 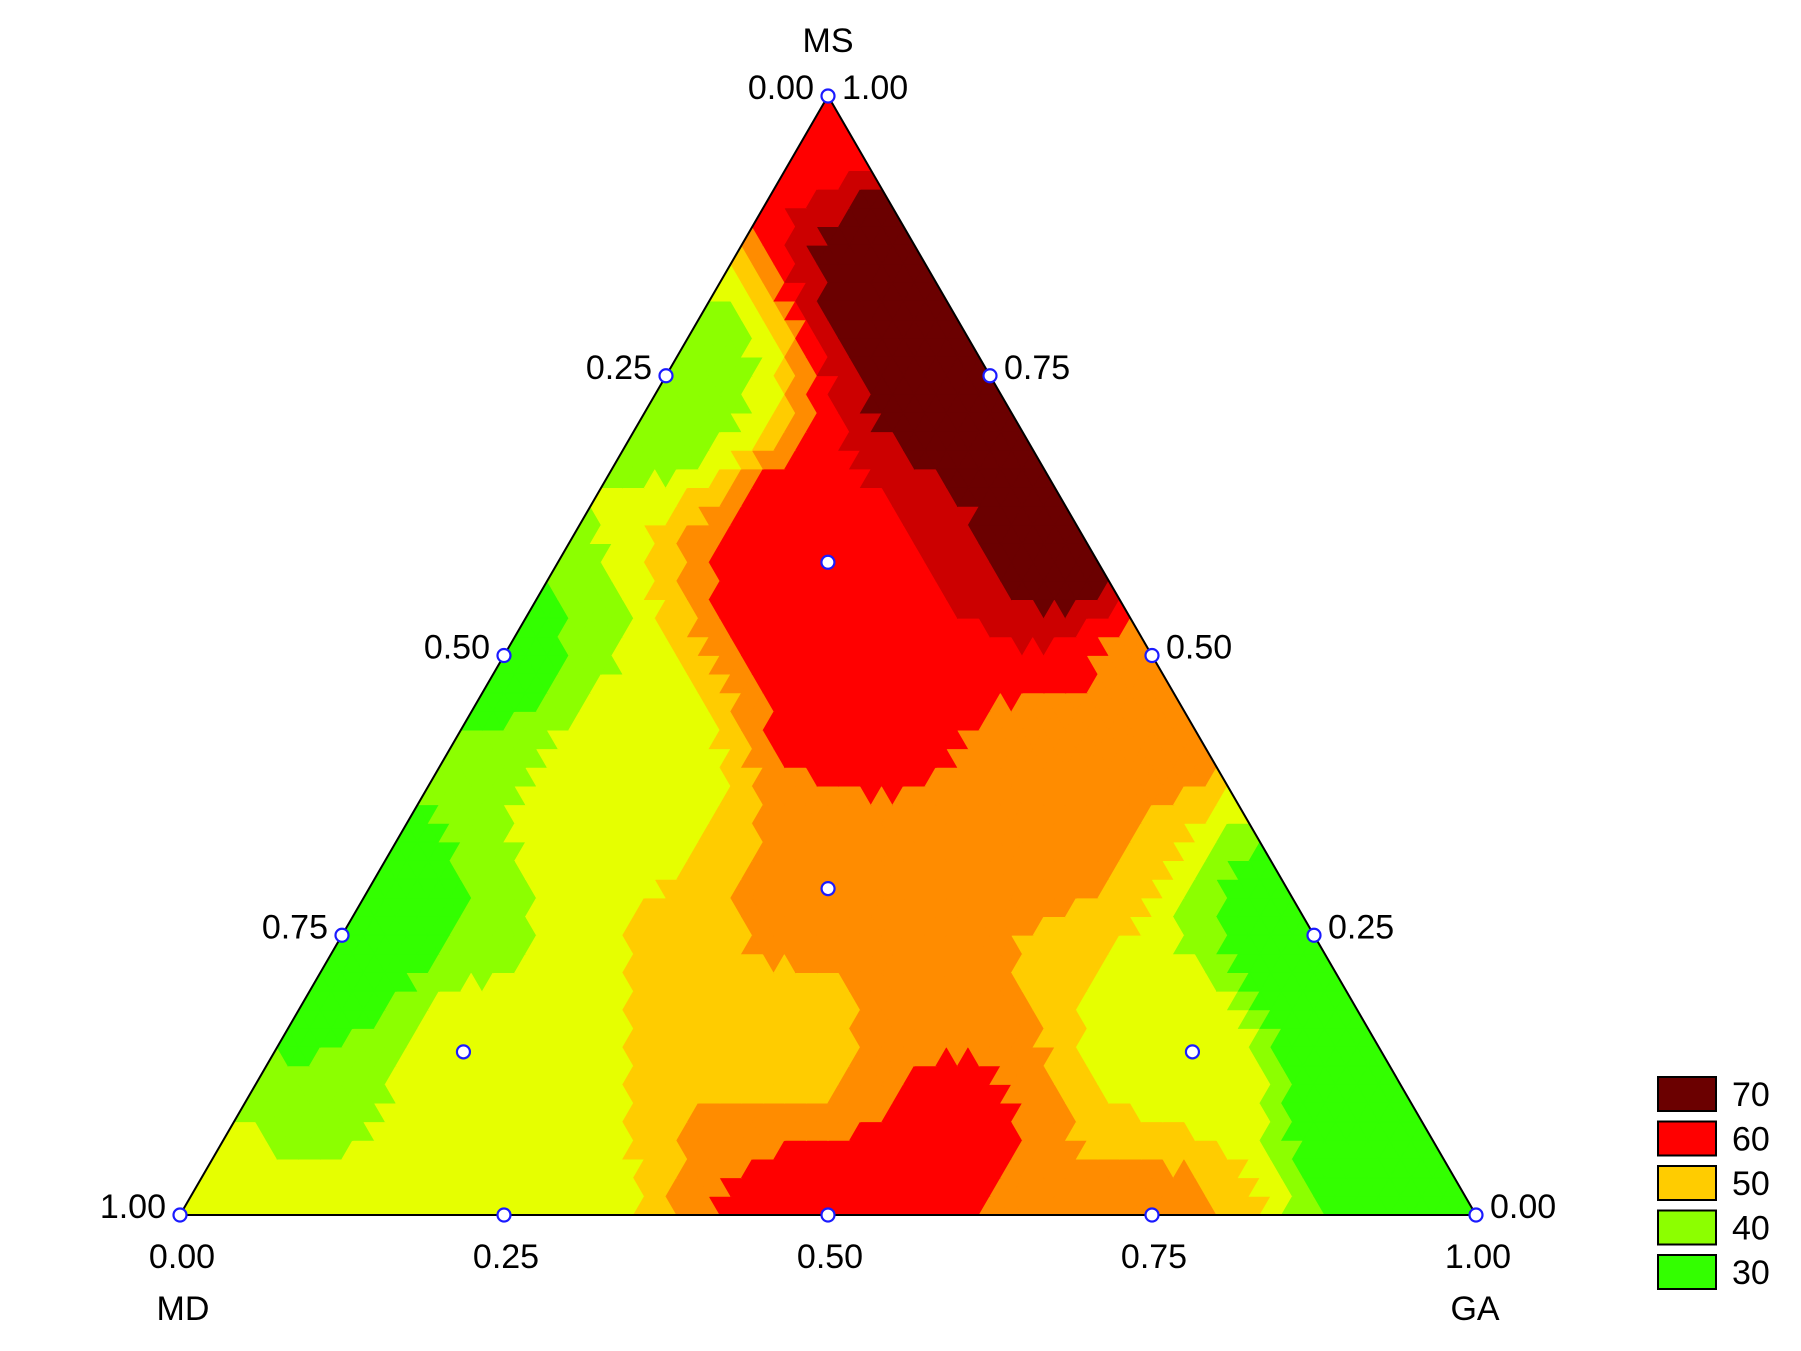 I want to click on right-edge-tick-label: 0.00, so click(x=1523, y=1207).